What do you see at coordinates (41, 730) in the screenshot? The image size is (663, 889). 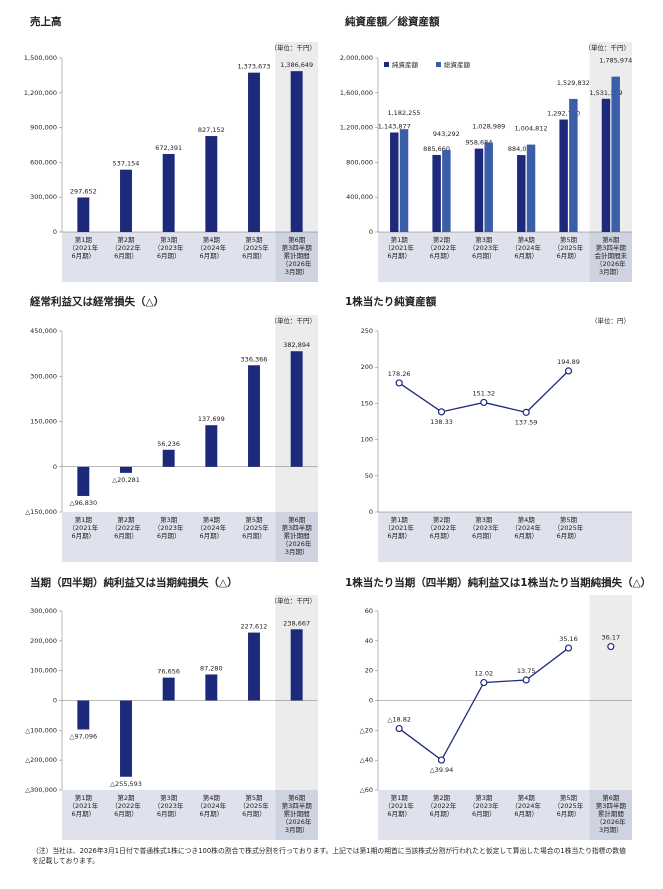 I see `y-tick-label: △100,000` at bounding box center [41, 730].